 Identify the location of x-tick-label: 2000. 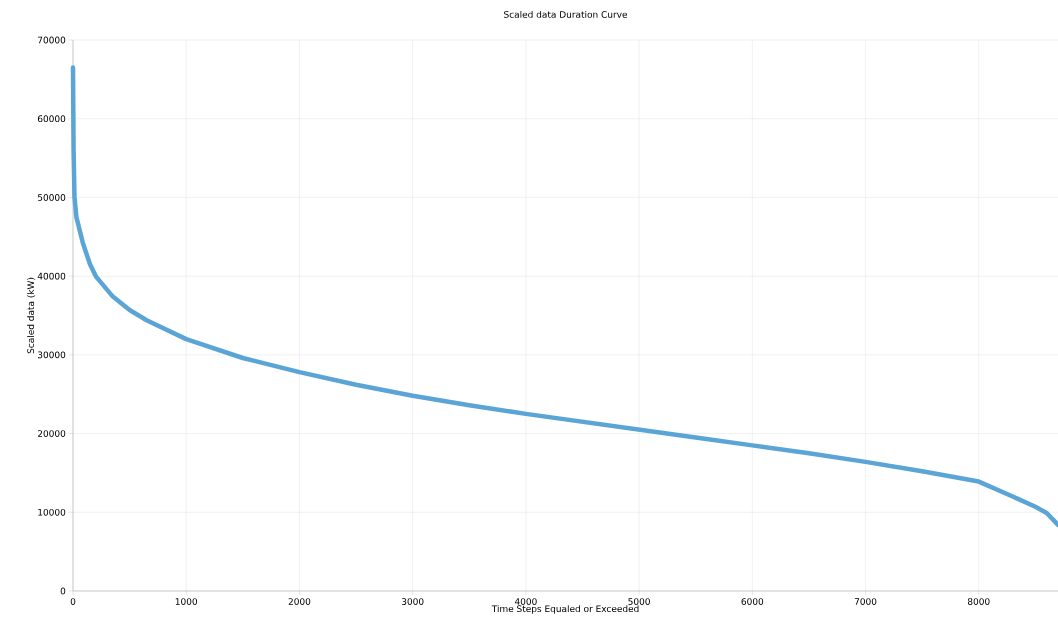
(299, 601).